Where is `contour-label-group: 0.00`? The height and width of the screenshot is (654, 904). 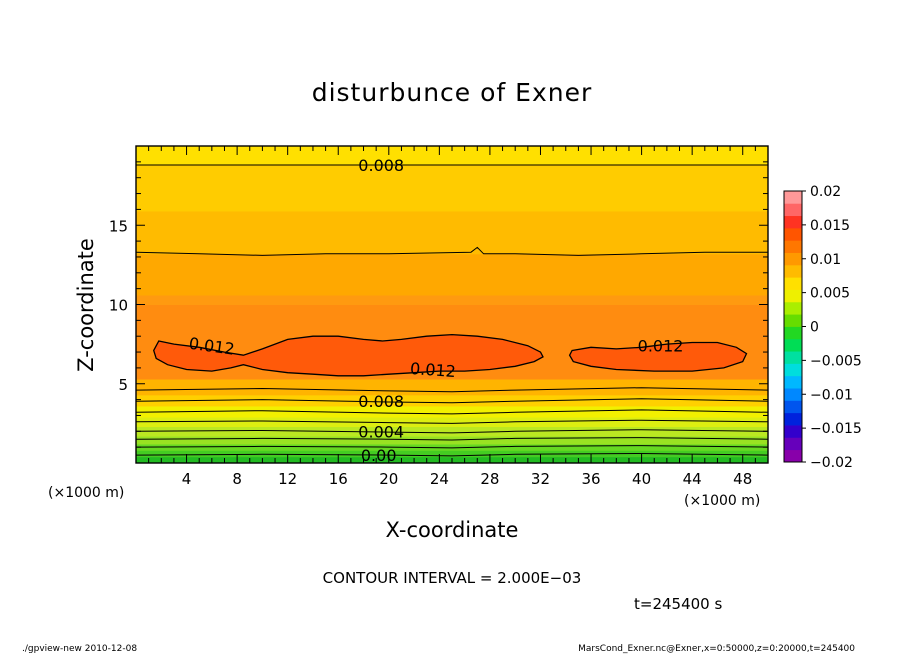 contour-label-group: 0.00 is located at coordinates (379, 455).